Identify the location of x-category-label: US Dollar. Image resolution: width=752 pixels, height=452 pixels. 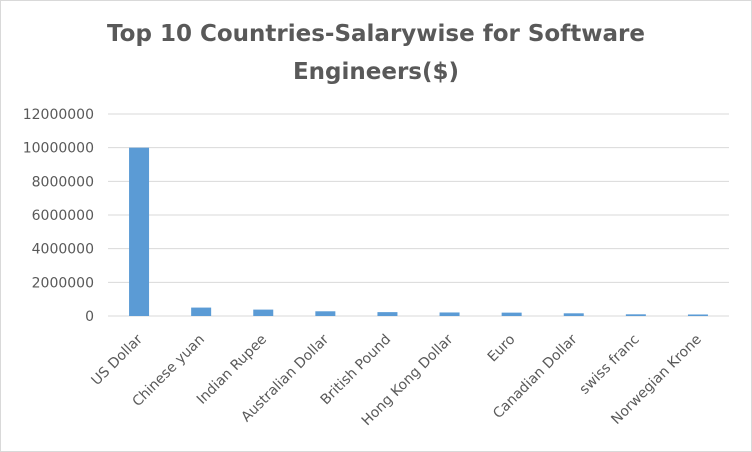
(117, 359).